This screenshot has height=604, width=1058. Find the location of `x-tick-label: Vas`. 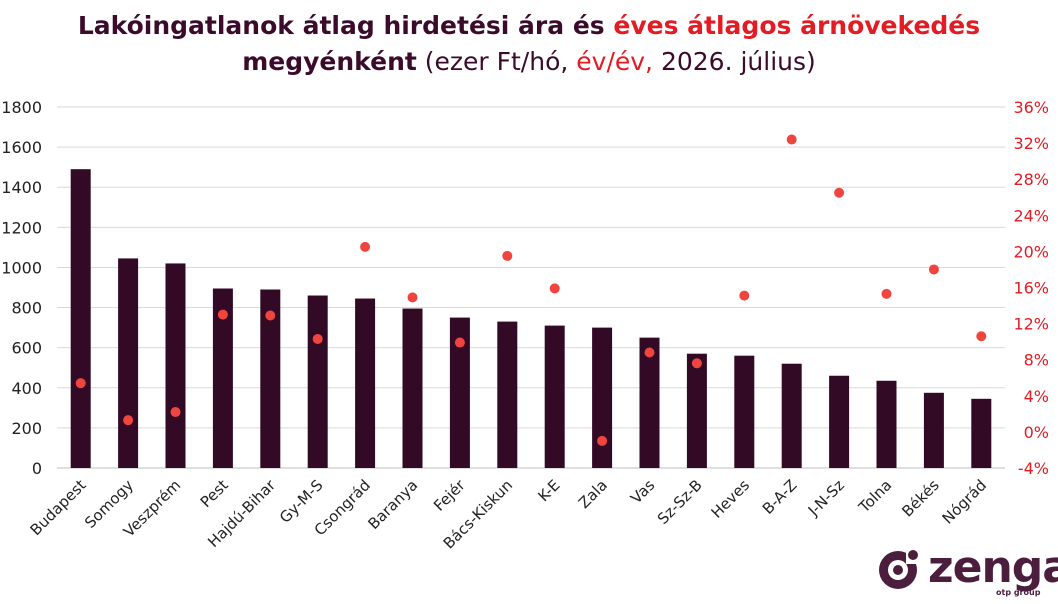

x-tick-label: Vas is located at coordinates (642, 491).